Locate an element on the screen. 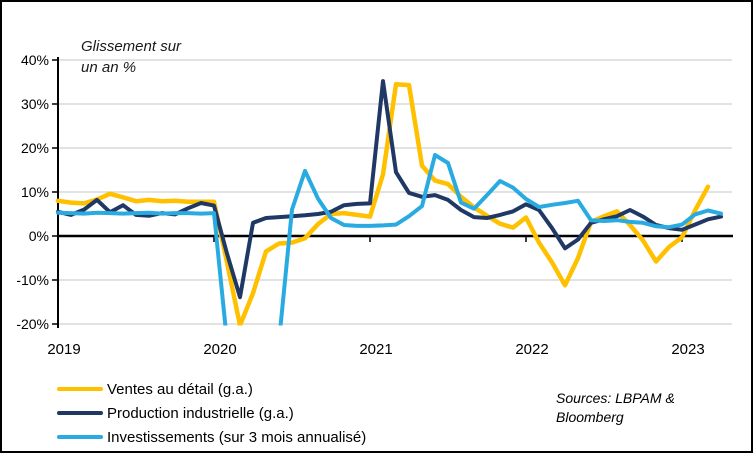  y-axis-label: 0% is located at coordinates (39, 236).